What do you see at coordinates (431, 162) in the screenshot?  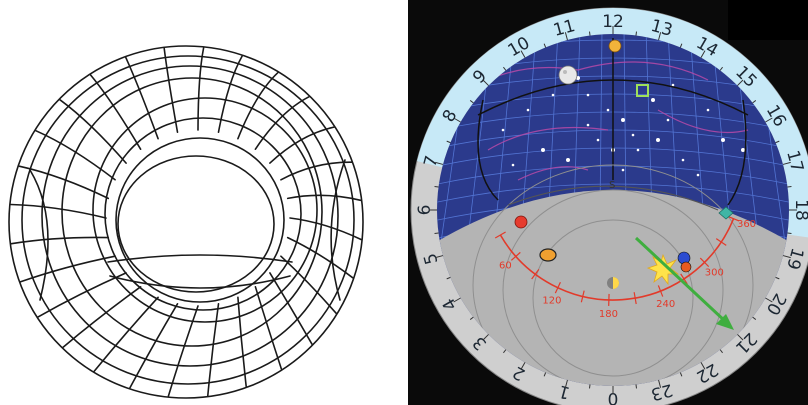 I see `hour-label-7: 7` at bounding box center [431, 162].